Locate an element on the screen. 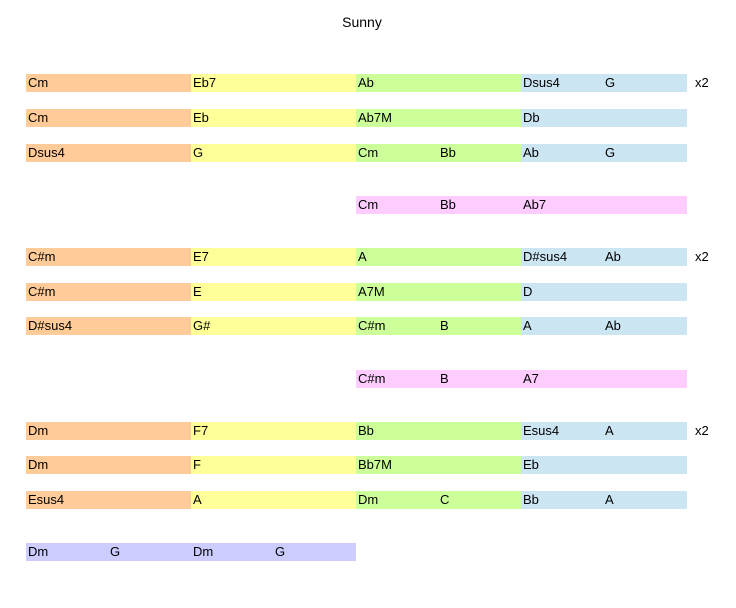  chord: E is located at coordinates (197, 291).